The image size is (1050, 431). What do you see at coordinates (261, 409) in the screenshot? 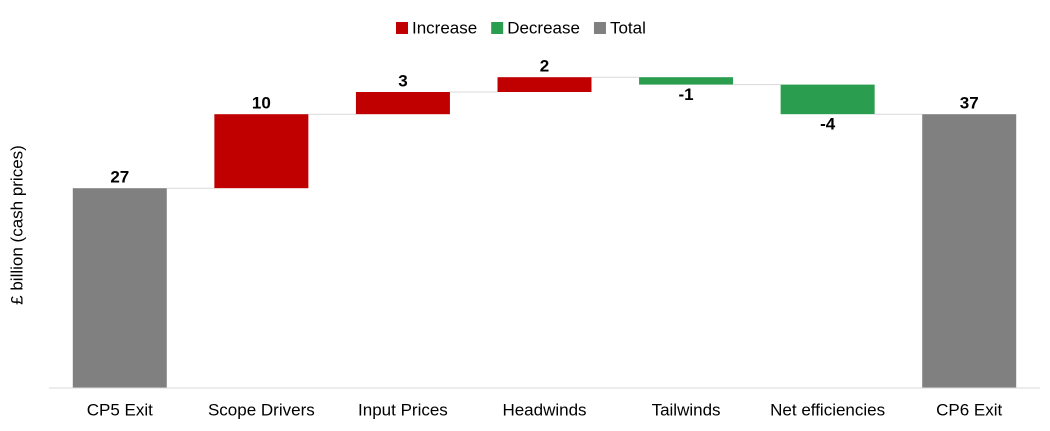
I see `x-tick-label: Scope Drivers` at bounding box center [261, 409].